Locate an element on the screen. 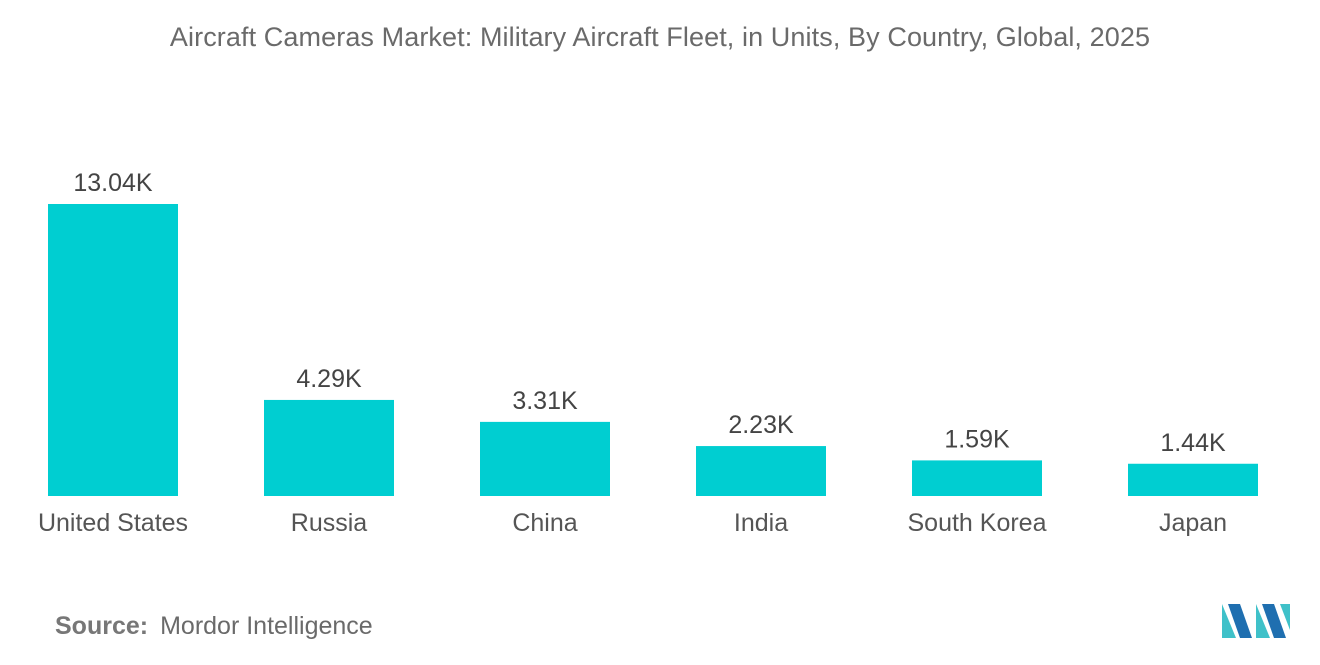 This screenshot has width=1320, height=665. bar-united-states is located at coordinates (113, 350).